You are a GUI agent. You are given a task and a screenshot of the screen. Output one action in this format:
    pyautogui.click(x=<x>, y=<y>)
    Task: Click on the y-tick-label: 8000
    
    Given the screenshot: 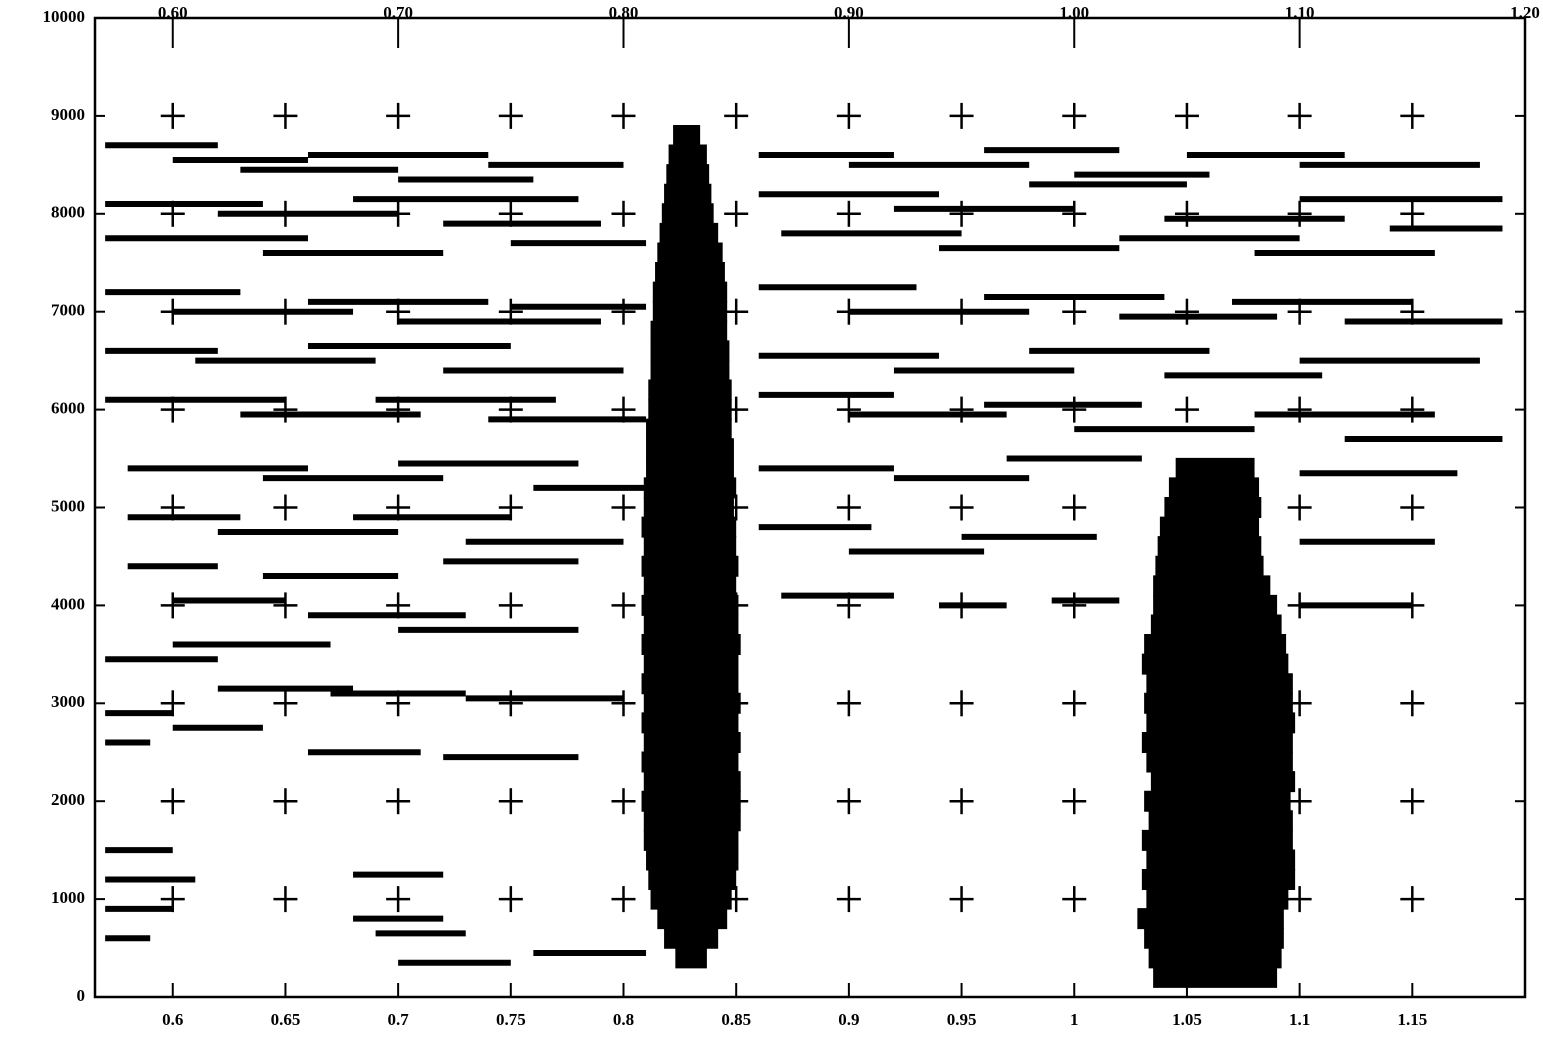 What is the action you would take?
    pyautogui.click(x=68, y=212)
    